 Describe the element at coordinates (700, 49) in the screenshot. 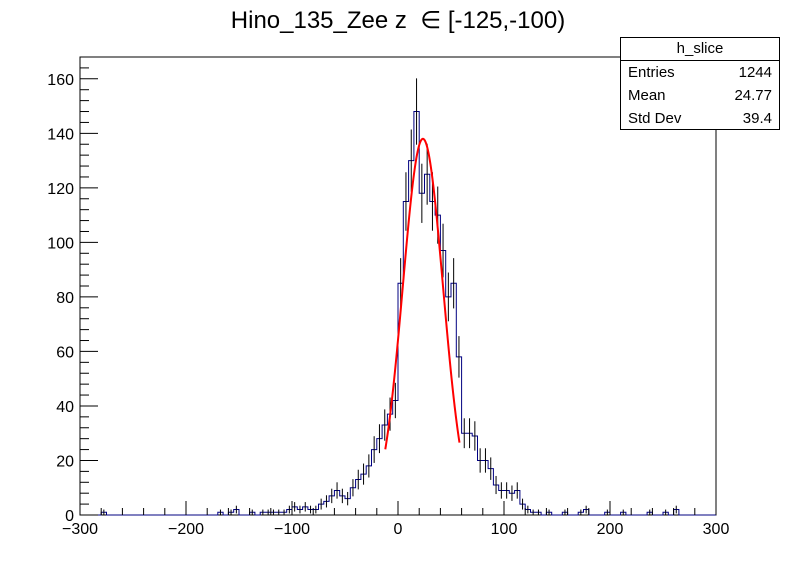

I see `stats-title: h_slice` at that location.